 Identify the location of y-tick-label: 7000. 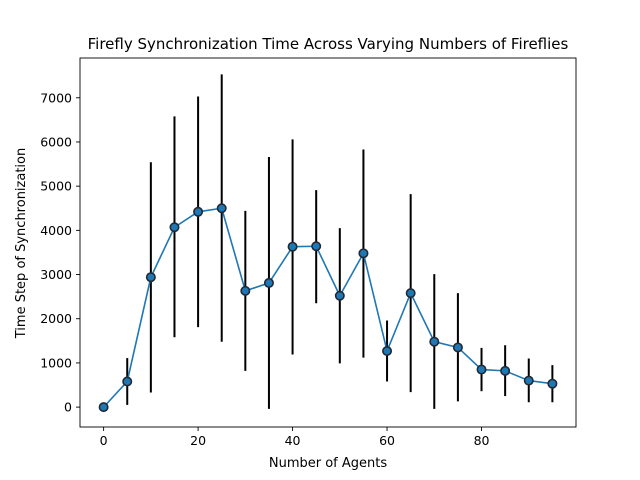
(56, 97).